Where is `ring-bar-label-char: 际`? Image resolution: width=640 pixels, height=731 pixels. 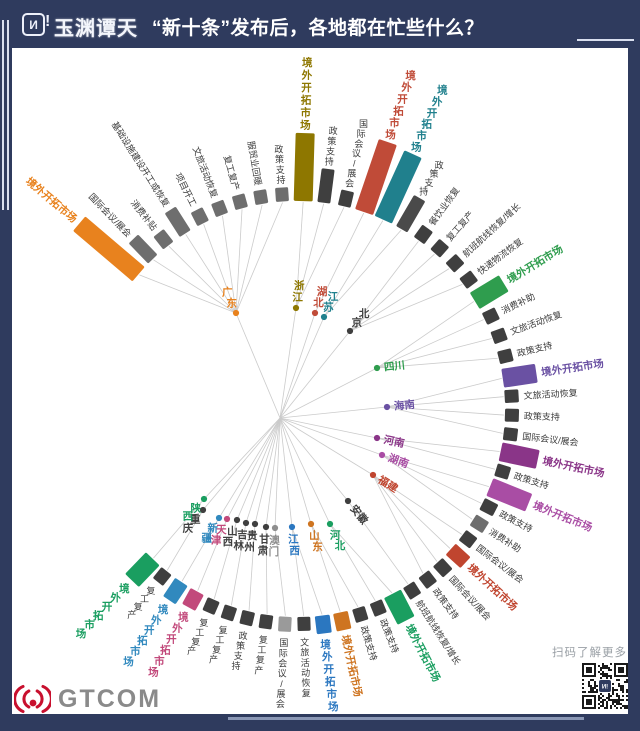
ring-bar-label-char: 际 is located at coordinates (361, 134).